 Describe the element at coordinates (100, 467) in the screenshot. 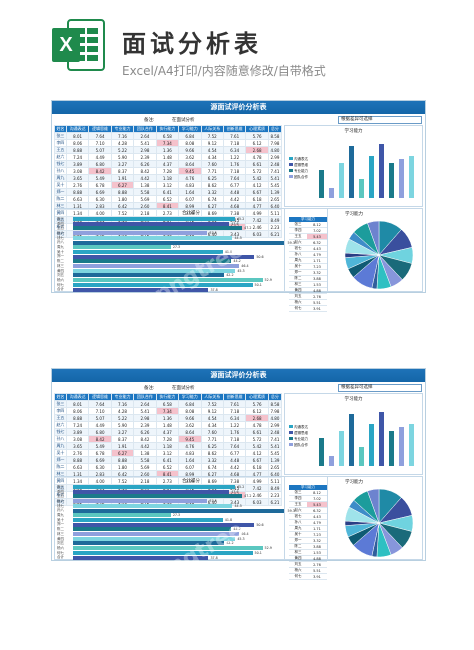

I see `score-cell: 6.30` at that location.